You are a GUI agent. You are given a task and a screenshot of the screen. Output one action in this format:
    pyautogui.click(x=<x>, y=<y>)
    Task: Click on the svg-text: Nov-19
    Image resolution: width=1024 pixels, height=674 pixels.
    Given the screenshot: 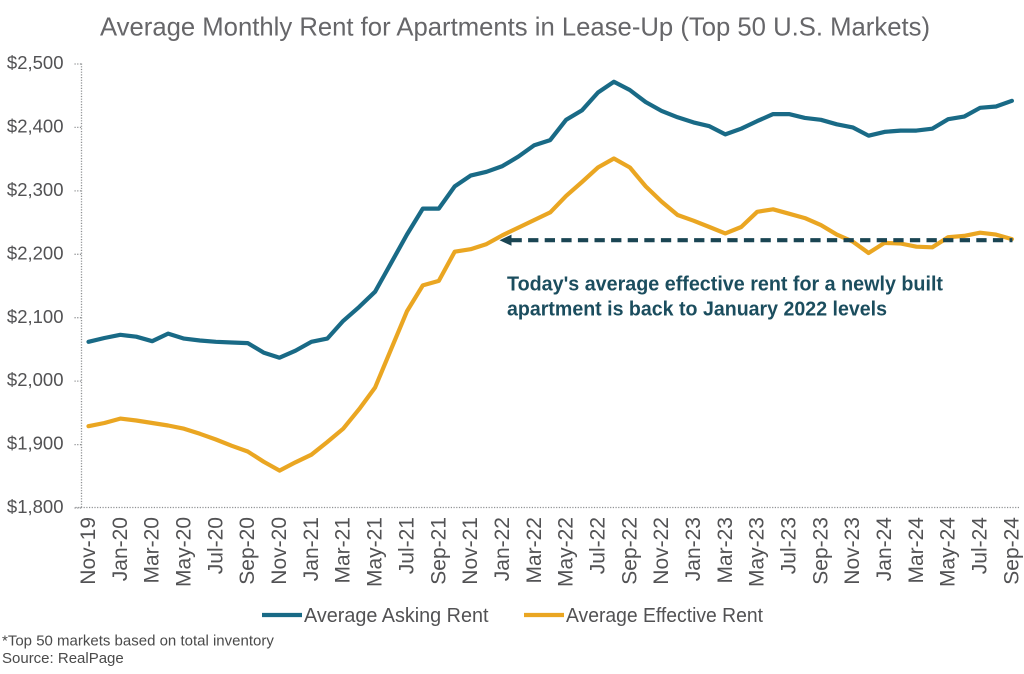 What is the action you would take?
    pyautogui.click(x=88, y=551)
    